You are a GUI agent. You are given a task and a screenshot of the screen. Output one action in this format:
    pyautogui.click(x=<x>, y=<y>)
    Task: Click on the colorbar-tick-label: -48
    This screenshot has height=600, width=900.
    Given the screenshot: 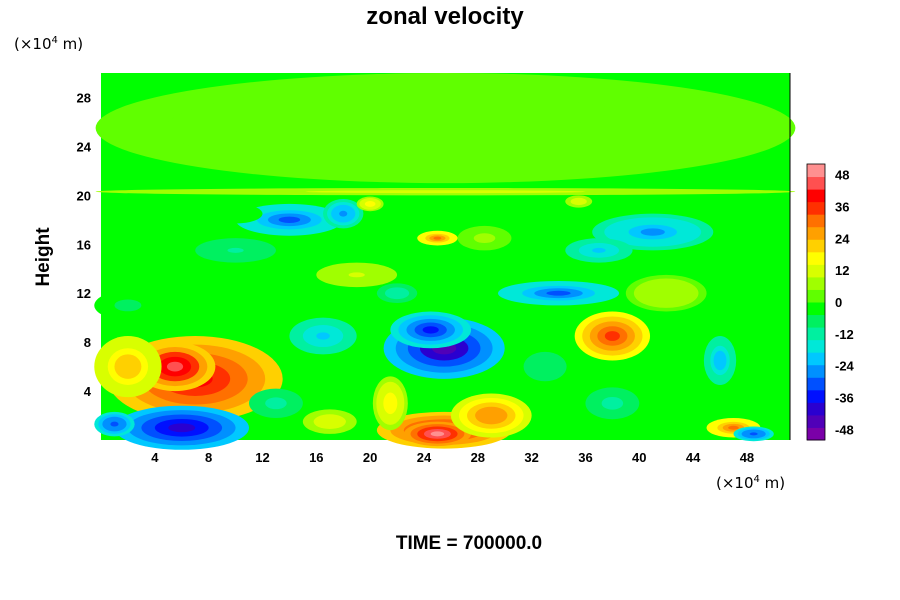 What is the action you would take?
    pyautogui.click(x=844, y=429)
    